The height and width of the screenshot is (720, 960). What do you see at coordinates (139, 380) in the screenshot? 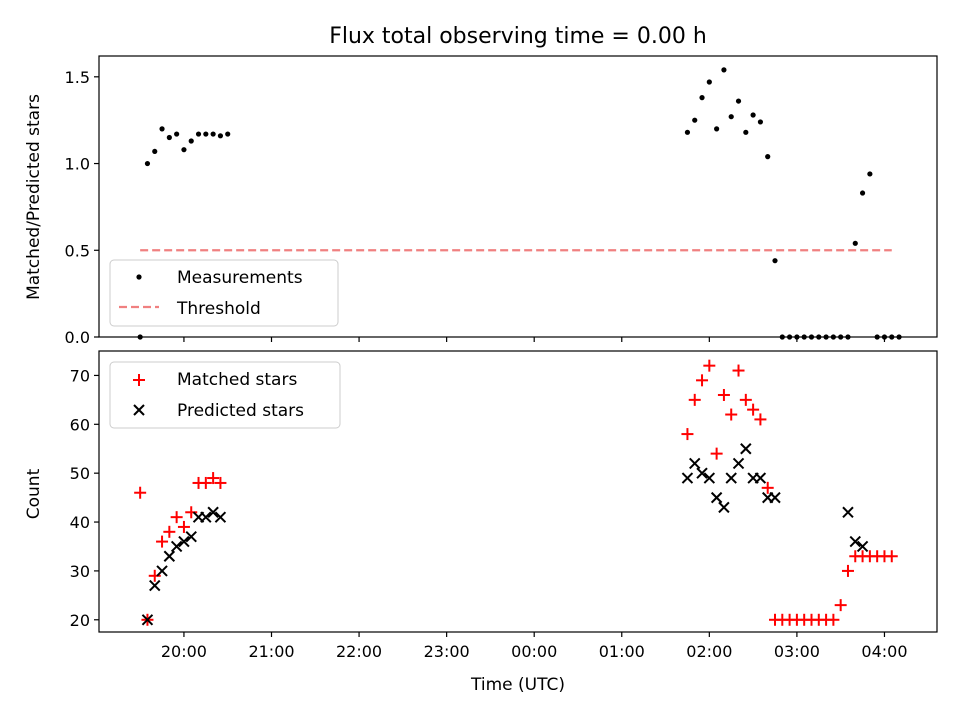
I see `legend-matched-marker` at bounding box center [139, 380].